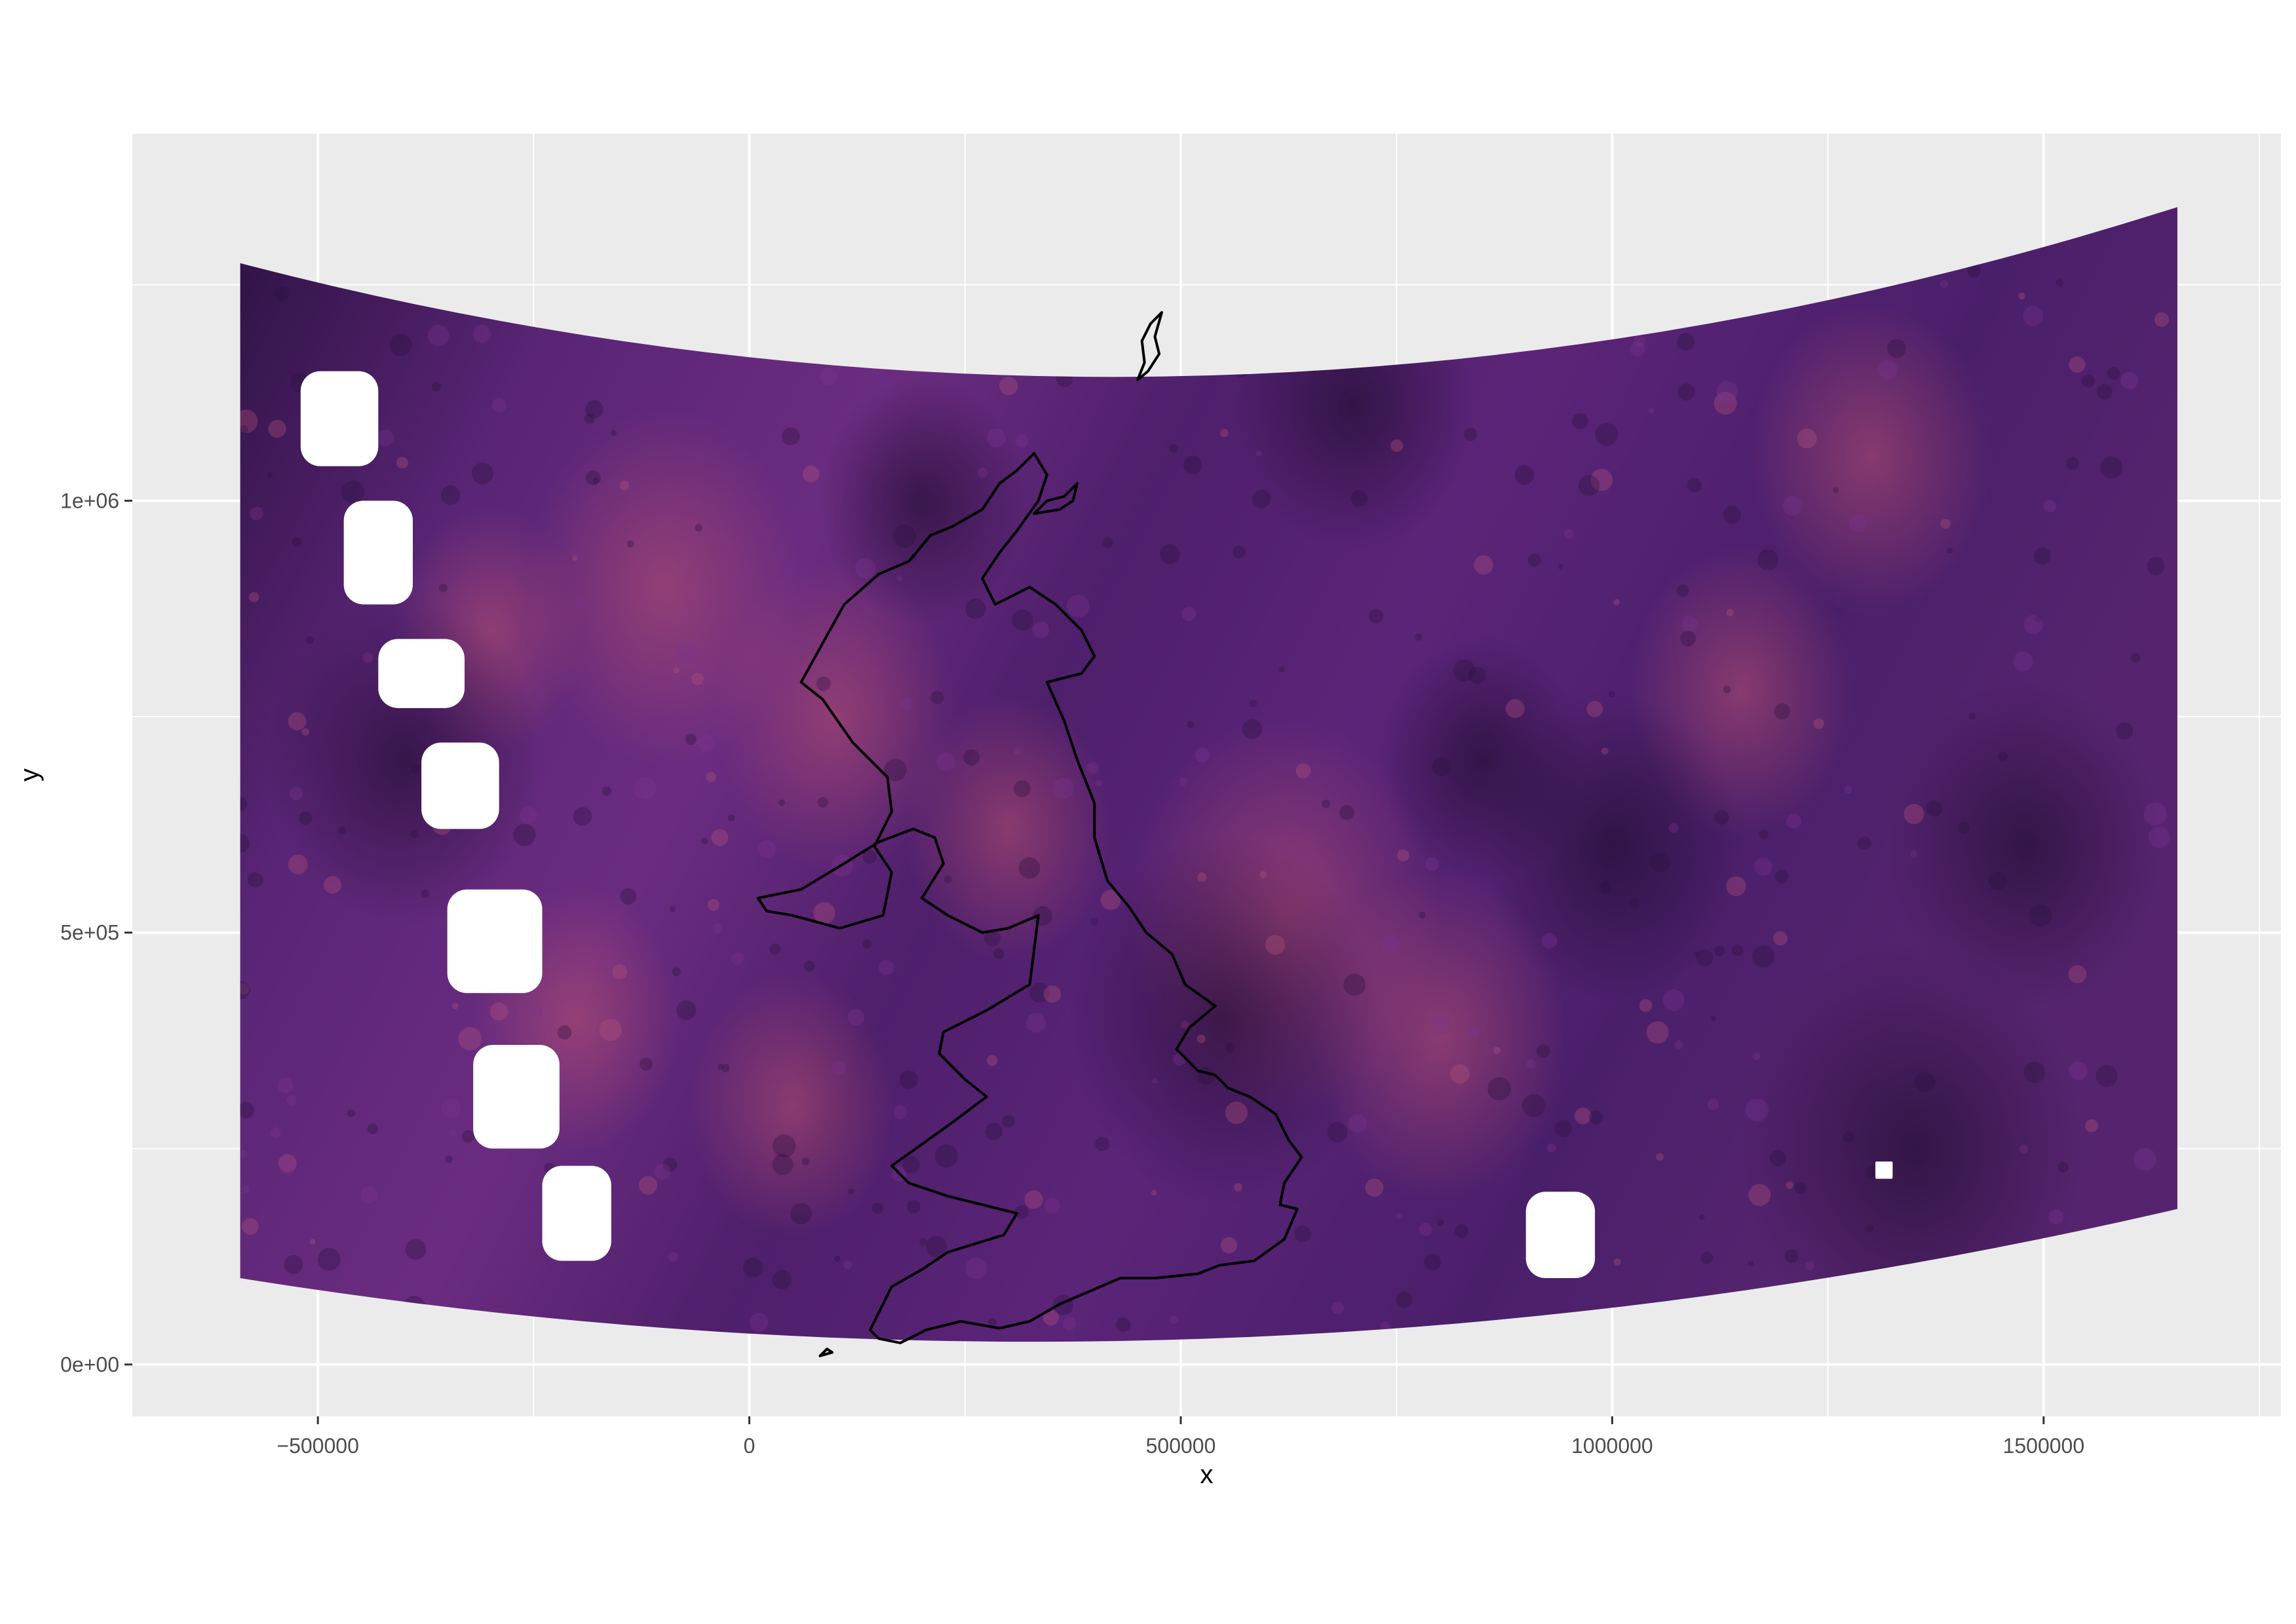 Image resolution: width=2296 pixels, height=1624 pixels. Describe the element at coordinates (1560, 1235) in the screenshot. I see `channel-gap` at that location.